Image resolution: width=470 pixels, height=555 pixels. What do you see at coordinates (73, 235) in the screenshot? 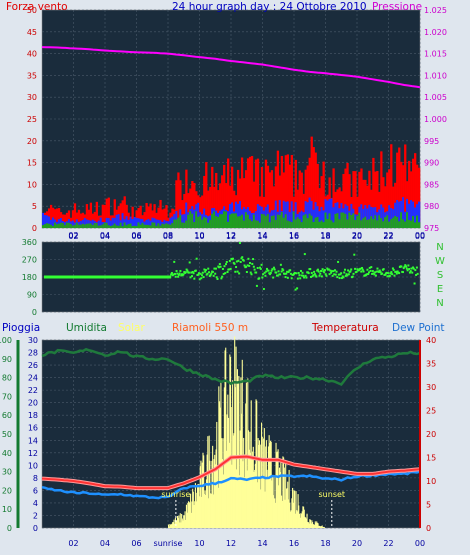
I see `x-tick-label: 02` at bounding box center [73, 235].